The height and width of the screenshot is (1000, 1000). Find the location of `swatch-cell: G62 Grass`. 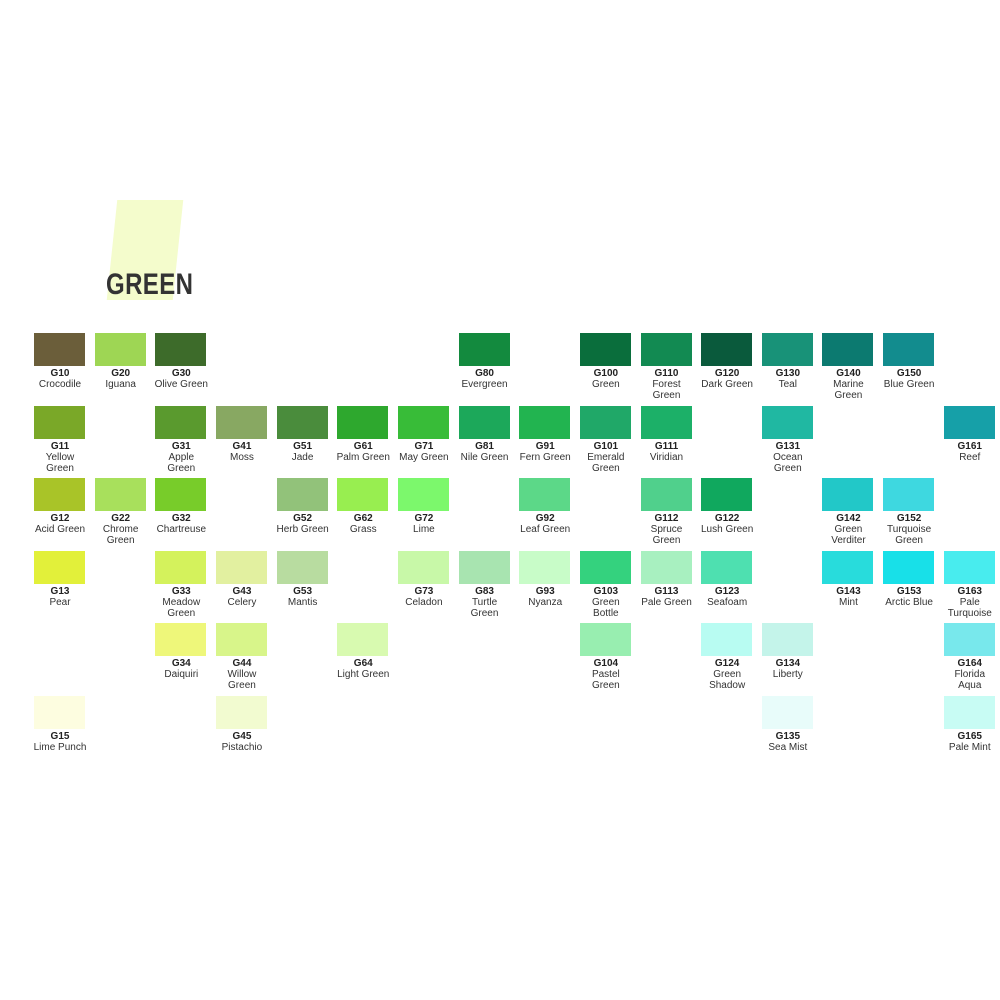

swatch-cell: G62 Grass is located at coordinates (363, 506).